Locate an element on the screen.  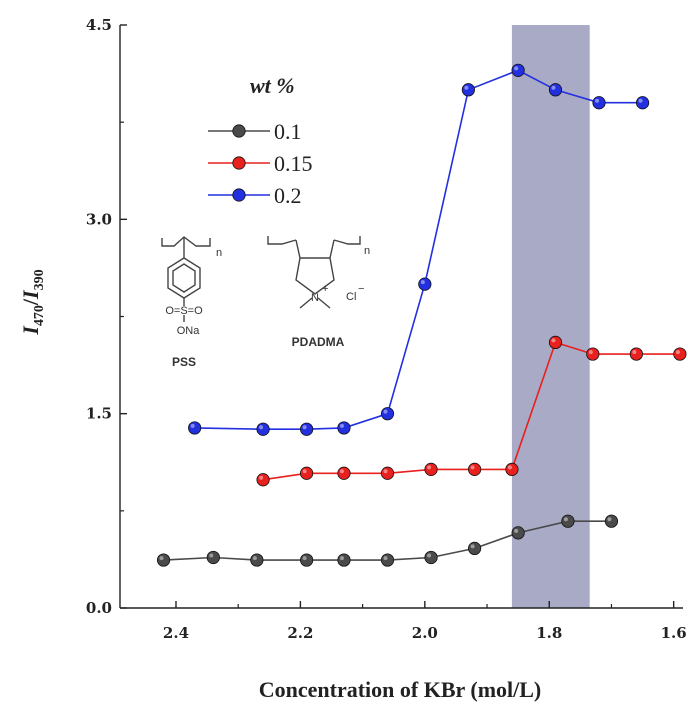
pss-benzene-inner is located at coordinates (184, 278).